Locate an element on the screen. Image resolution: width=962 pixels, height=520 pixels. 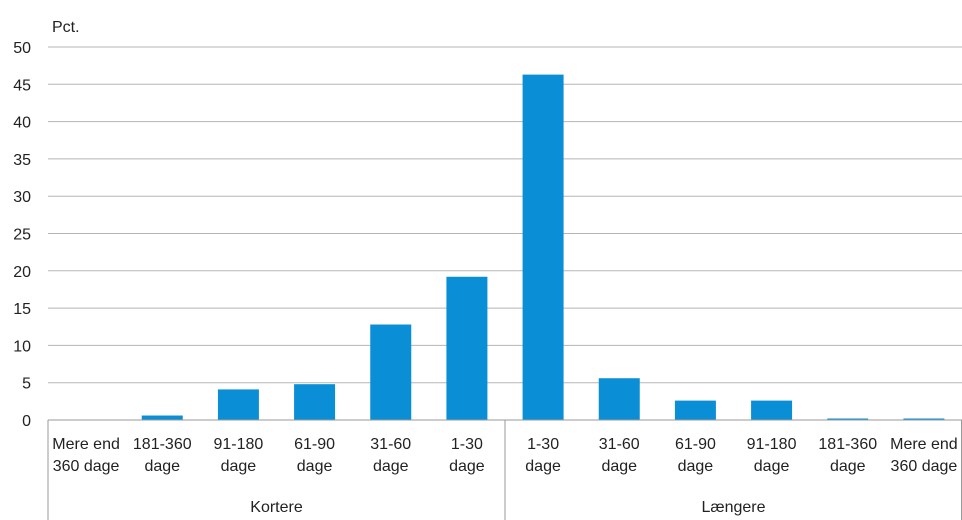
y-tick-label: 0 is located at coordinates (26, 421).